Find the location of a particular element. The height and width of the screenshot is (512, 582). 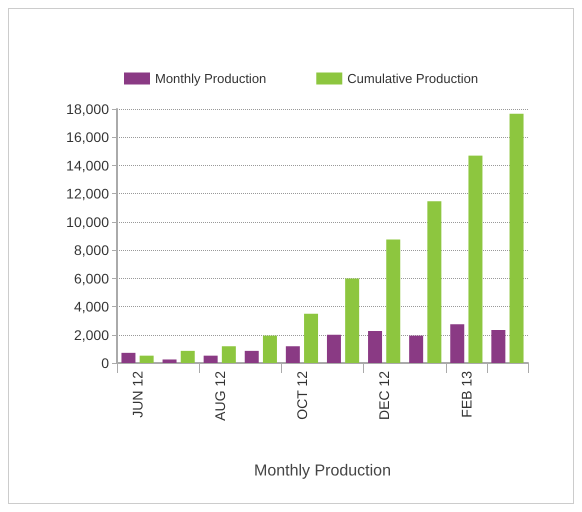

y-tick-label: 6,000 is located at coordinates (92, 278).